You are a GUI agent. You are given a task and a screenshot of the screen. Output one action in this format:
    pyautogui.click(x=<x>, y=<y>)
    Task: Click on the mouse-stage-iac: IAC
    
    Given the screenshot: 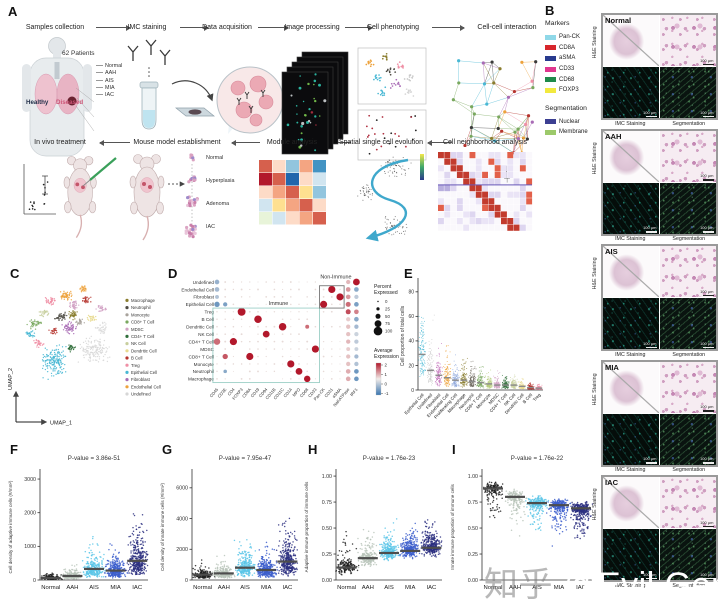 What is the action you would take?
    pyautogui.click(x=210, y=227)
    